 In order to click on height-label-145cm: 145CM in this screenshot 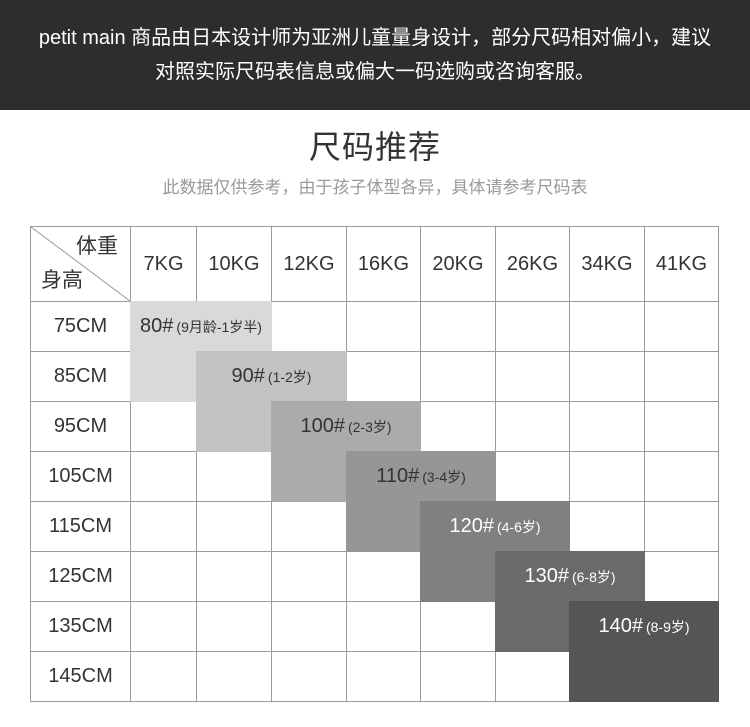, I will do `click(80, 676)`.